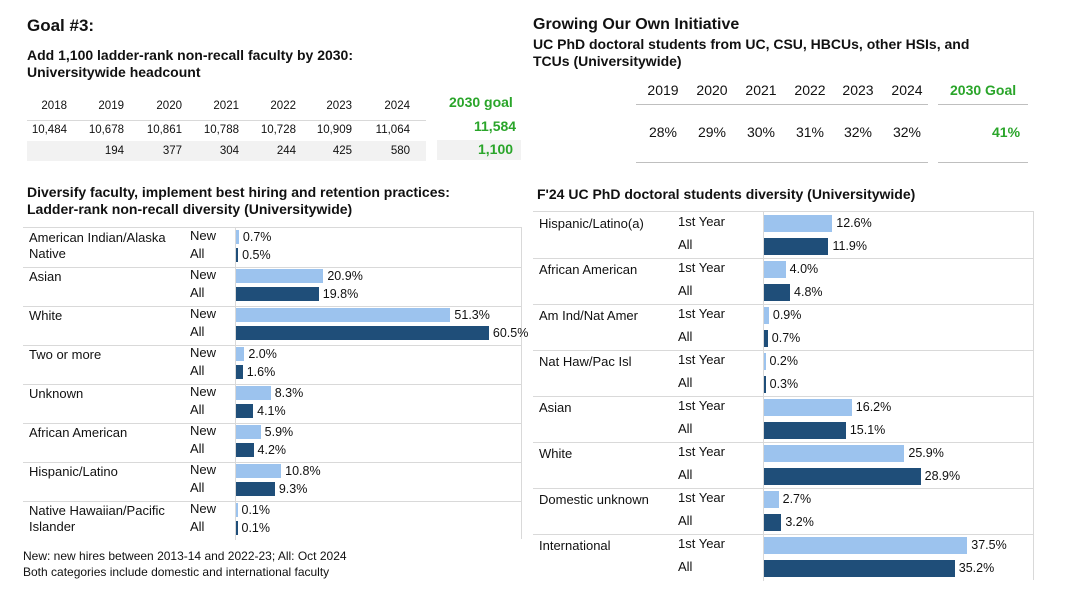 This screenshot has width=1080, height=601. Describe the element at coordinates (983, 104) in the screenshot. I see `goal-divider` at that location.